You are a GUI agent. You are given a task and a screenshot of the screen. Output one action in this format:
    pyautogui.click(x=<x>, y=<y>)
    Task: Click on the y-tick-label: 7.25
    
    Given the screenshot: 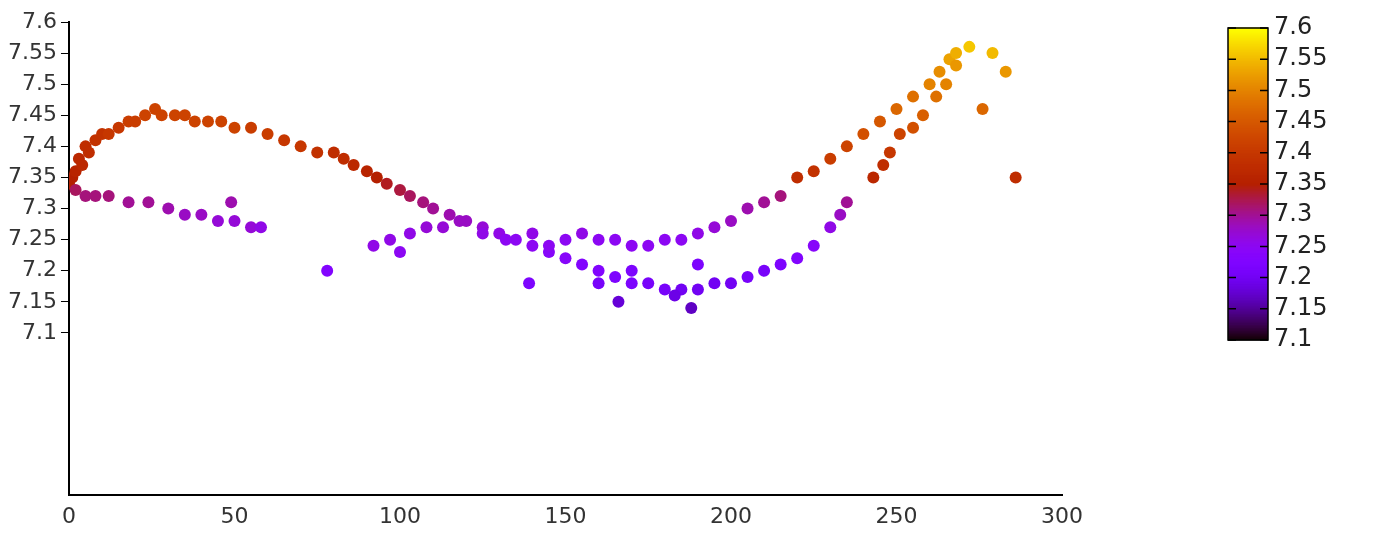 What is the action you would take?
    pyautogui.click(x=32, y=238)
    